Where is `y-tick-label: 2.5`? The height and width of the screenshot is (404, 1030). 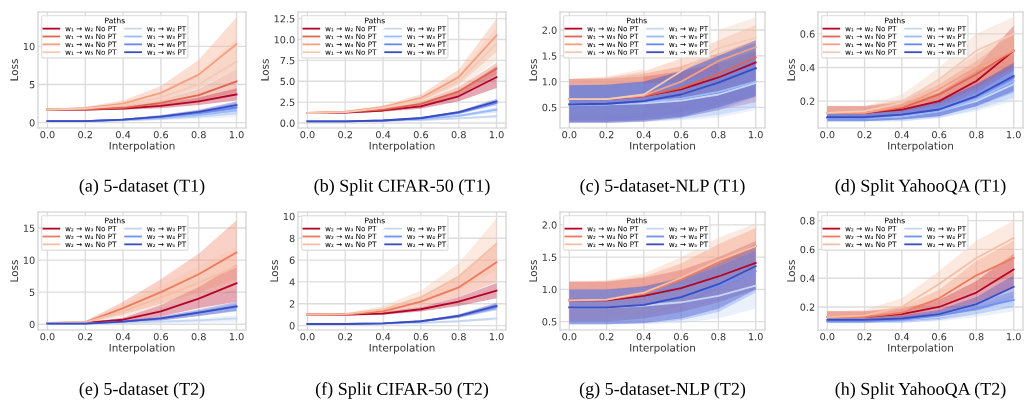 y-tick-label: 2.5 is located at coordinates (287, 102).